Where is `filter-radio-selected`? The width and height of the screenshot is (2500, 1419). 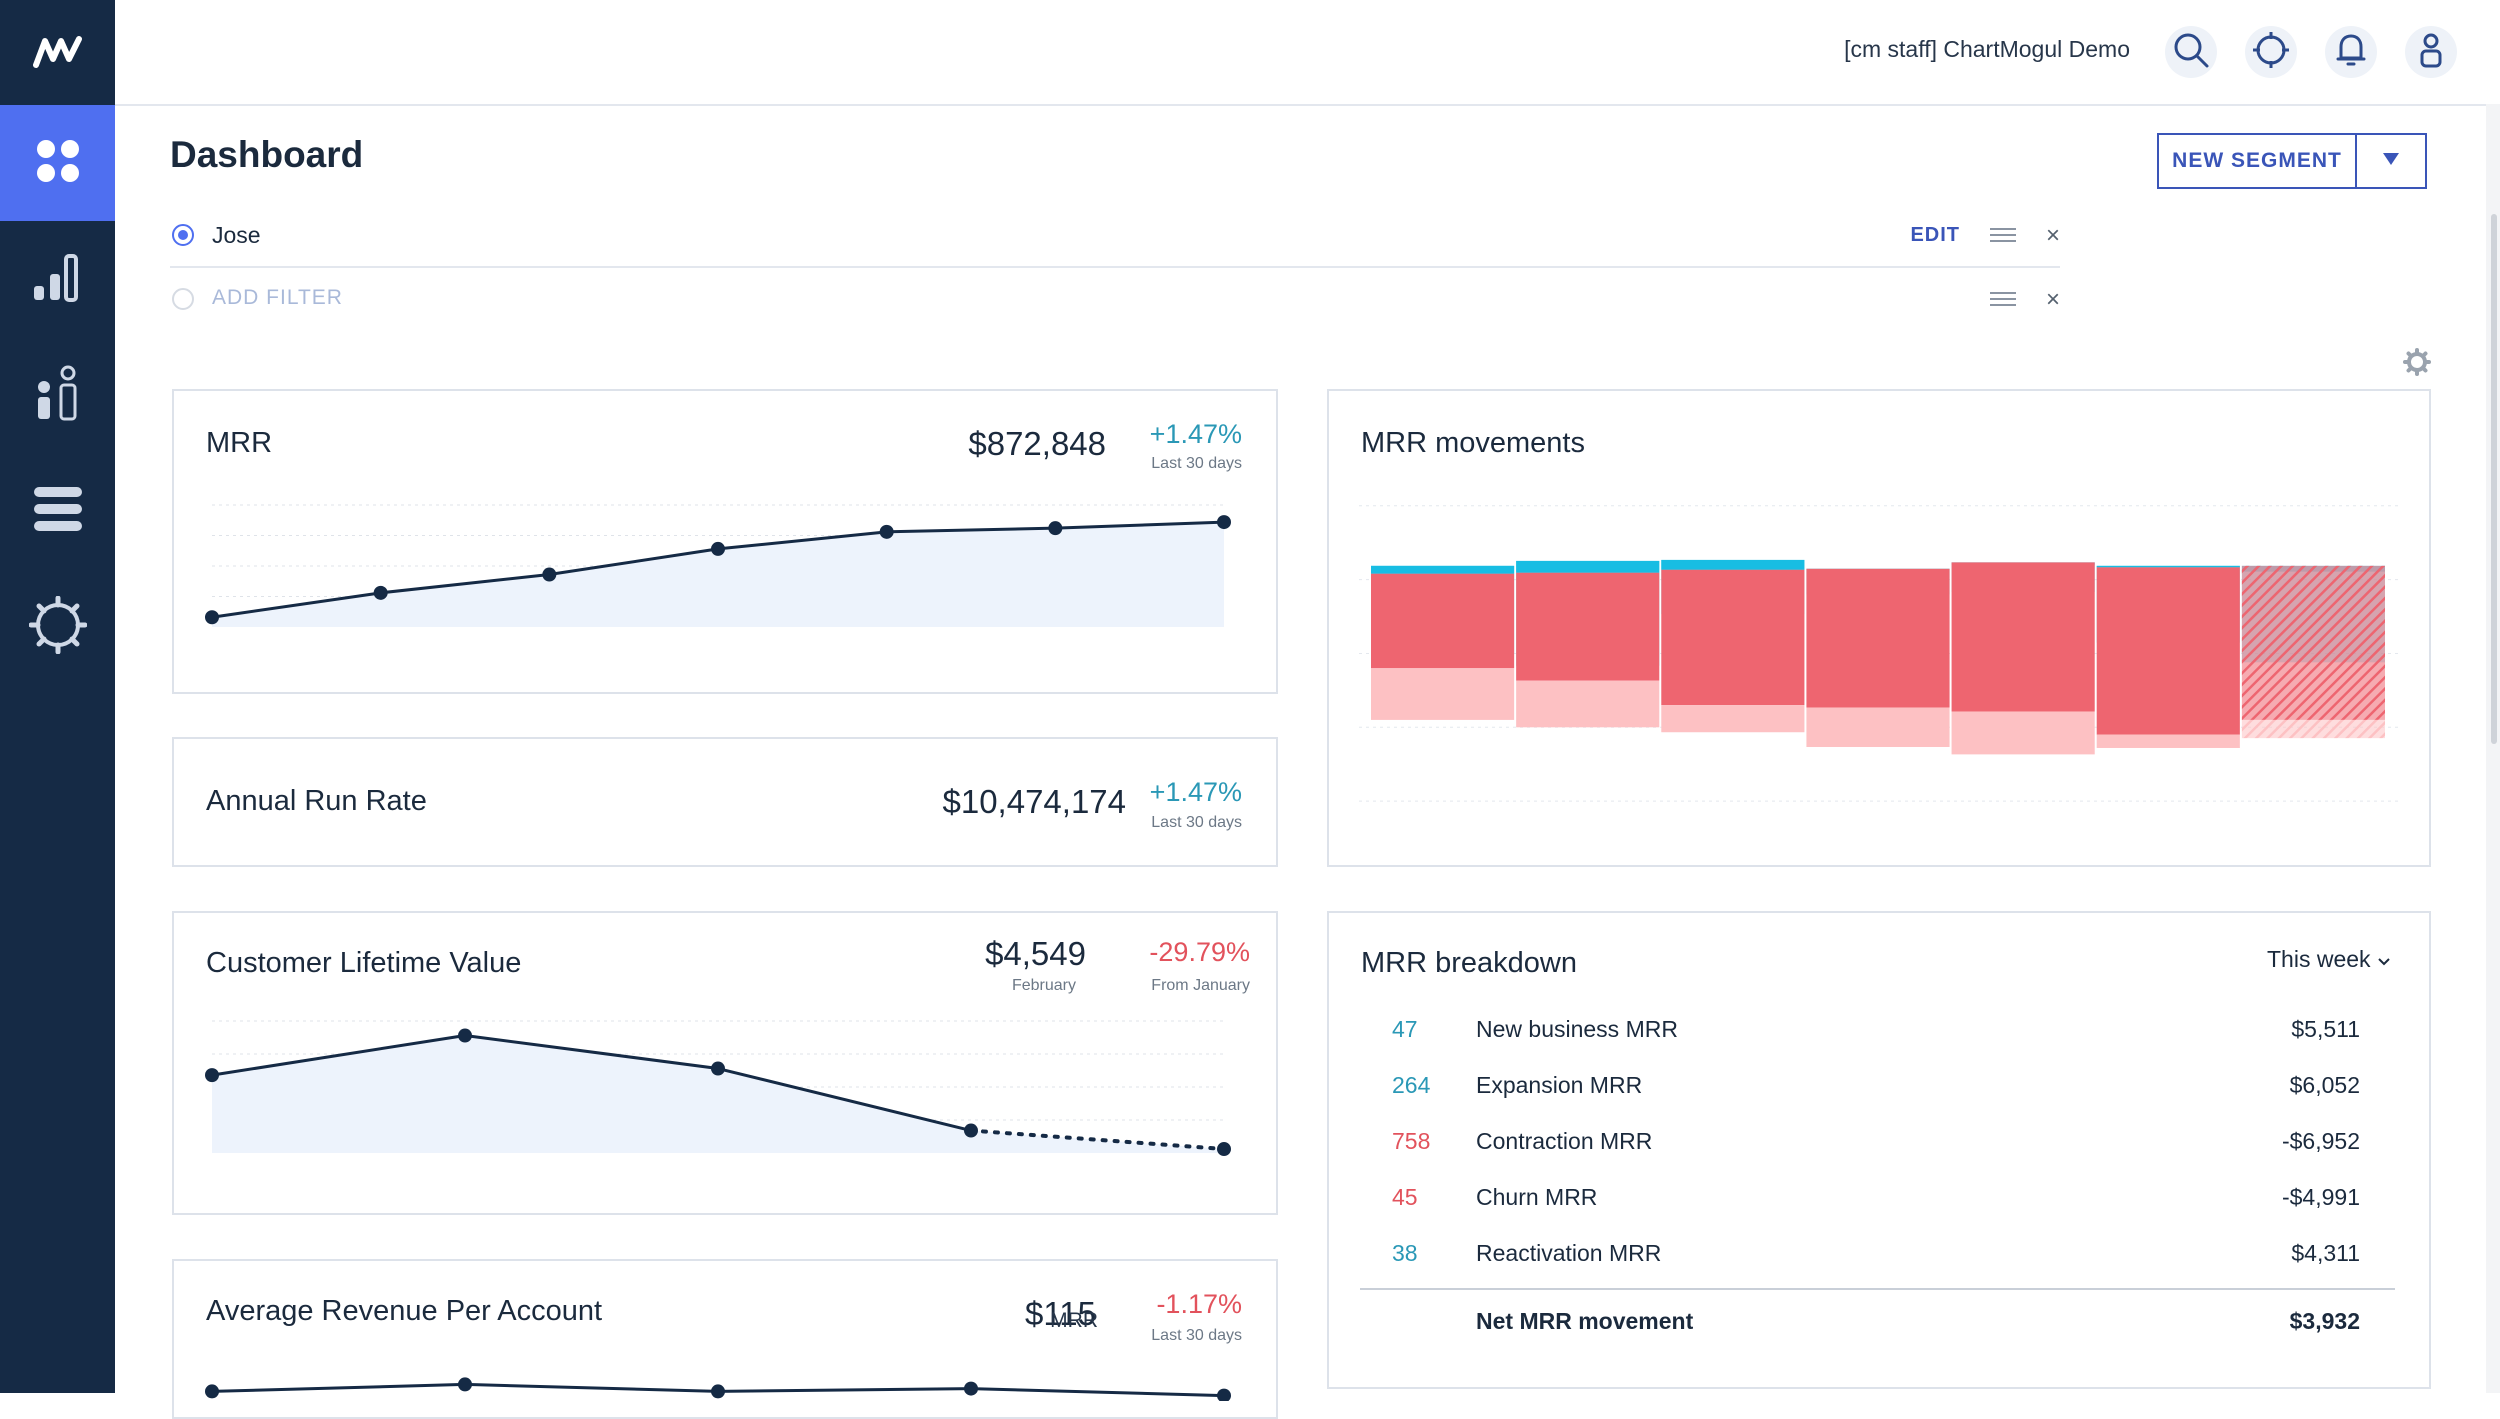 filter-radio-selected is located at coordinates (183, 235).